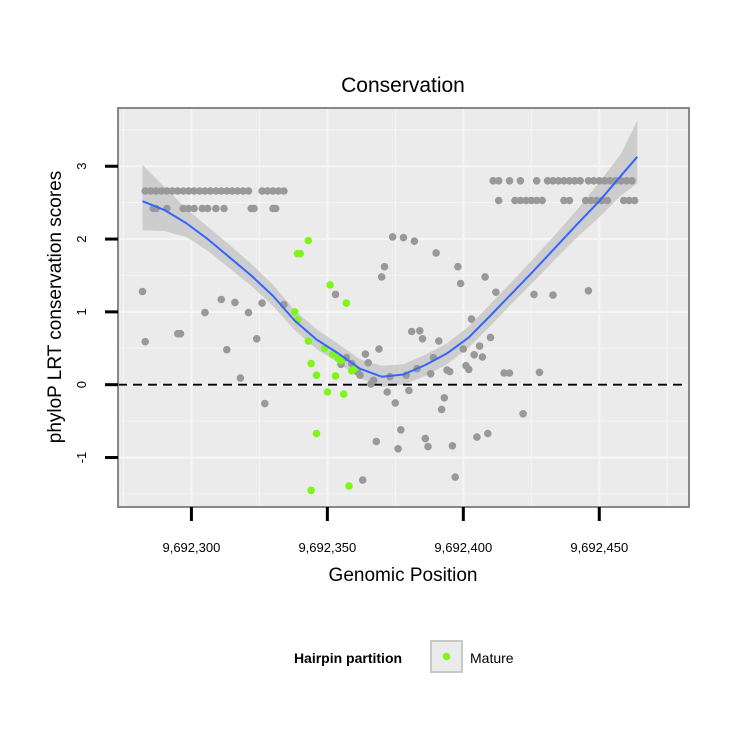  What do you see at coordinates (348, 658) in the screenshot?
I see `legend-title: Hairpin partition` at bounding box center [348, 658].